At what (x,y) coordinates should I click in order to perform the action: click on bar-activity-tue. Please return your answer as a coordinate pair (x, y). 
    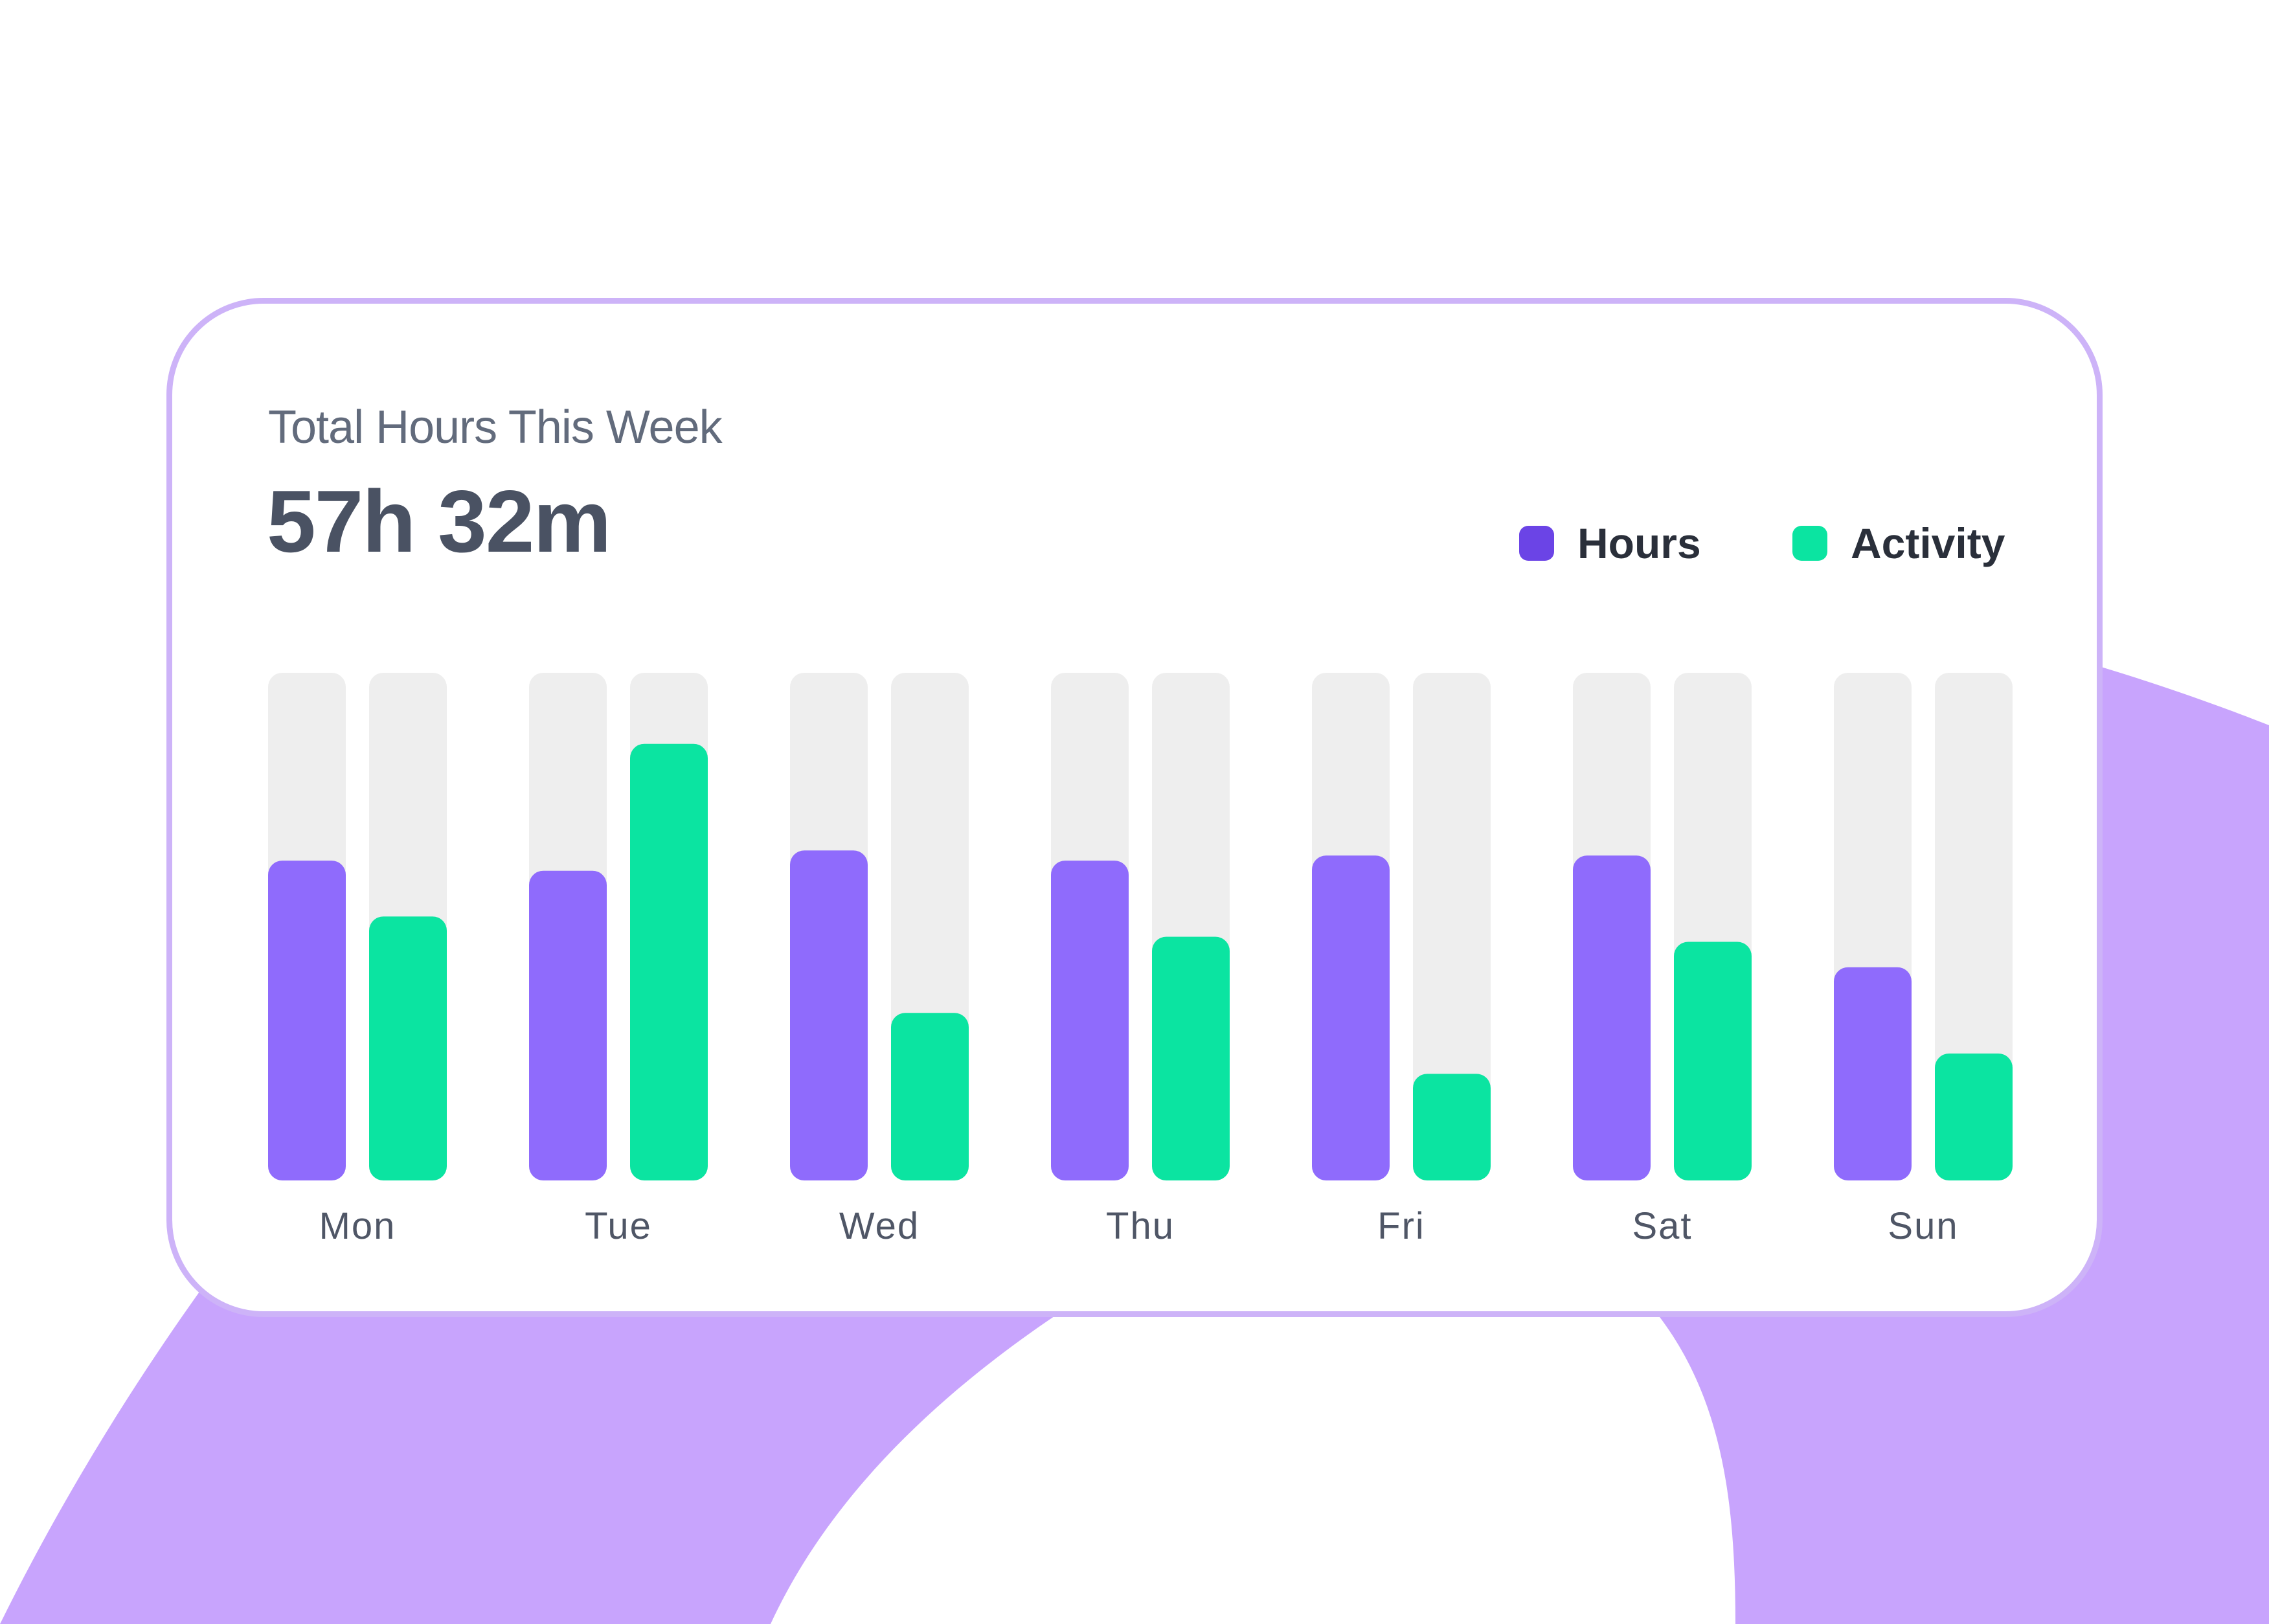
    Looking at the image, I should click on (669, 962).